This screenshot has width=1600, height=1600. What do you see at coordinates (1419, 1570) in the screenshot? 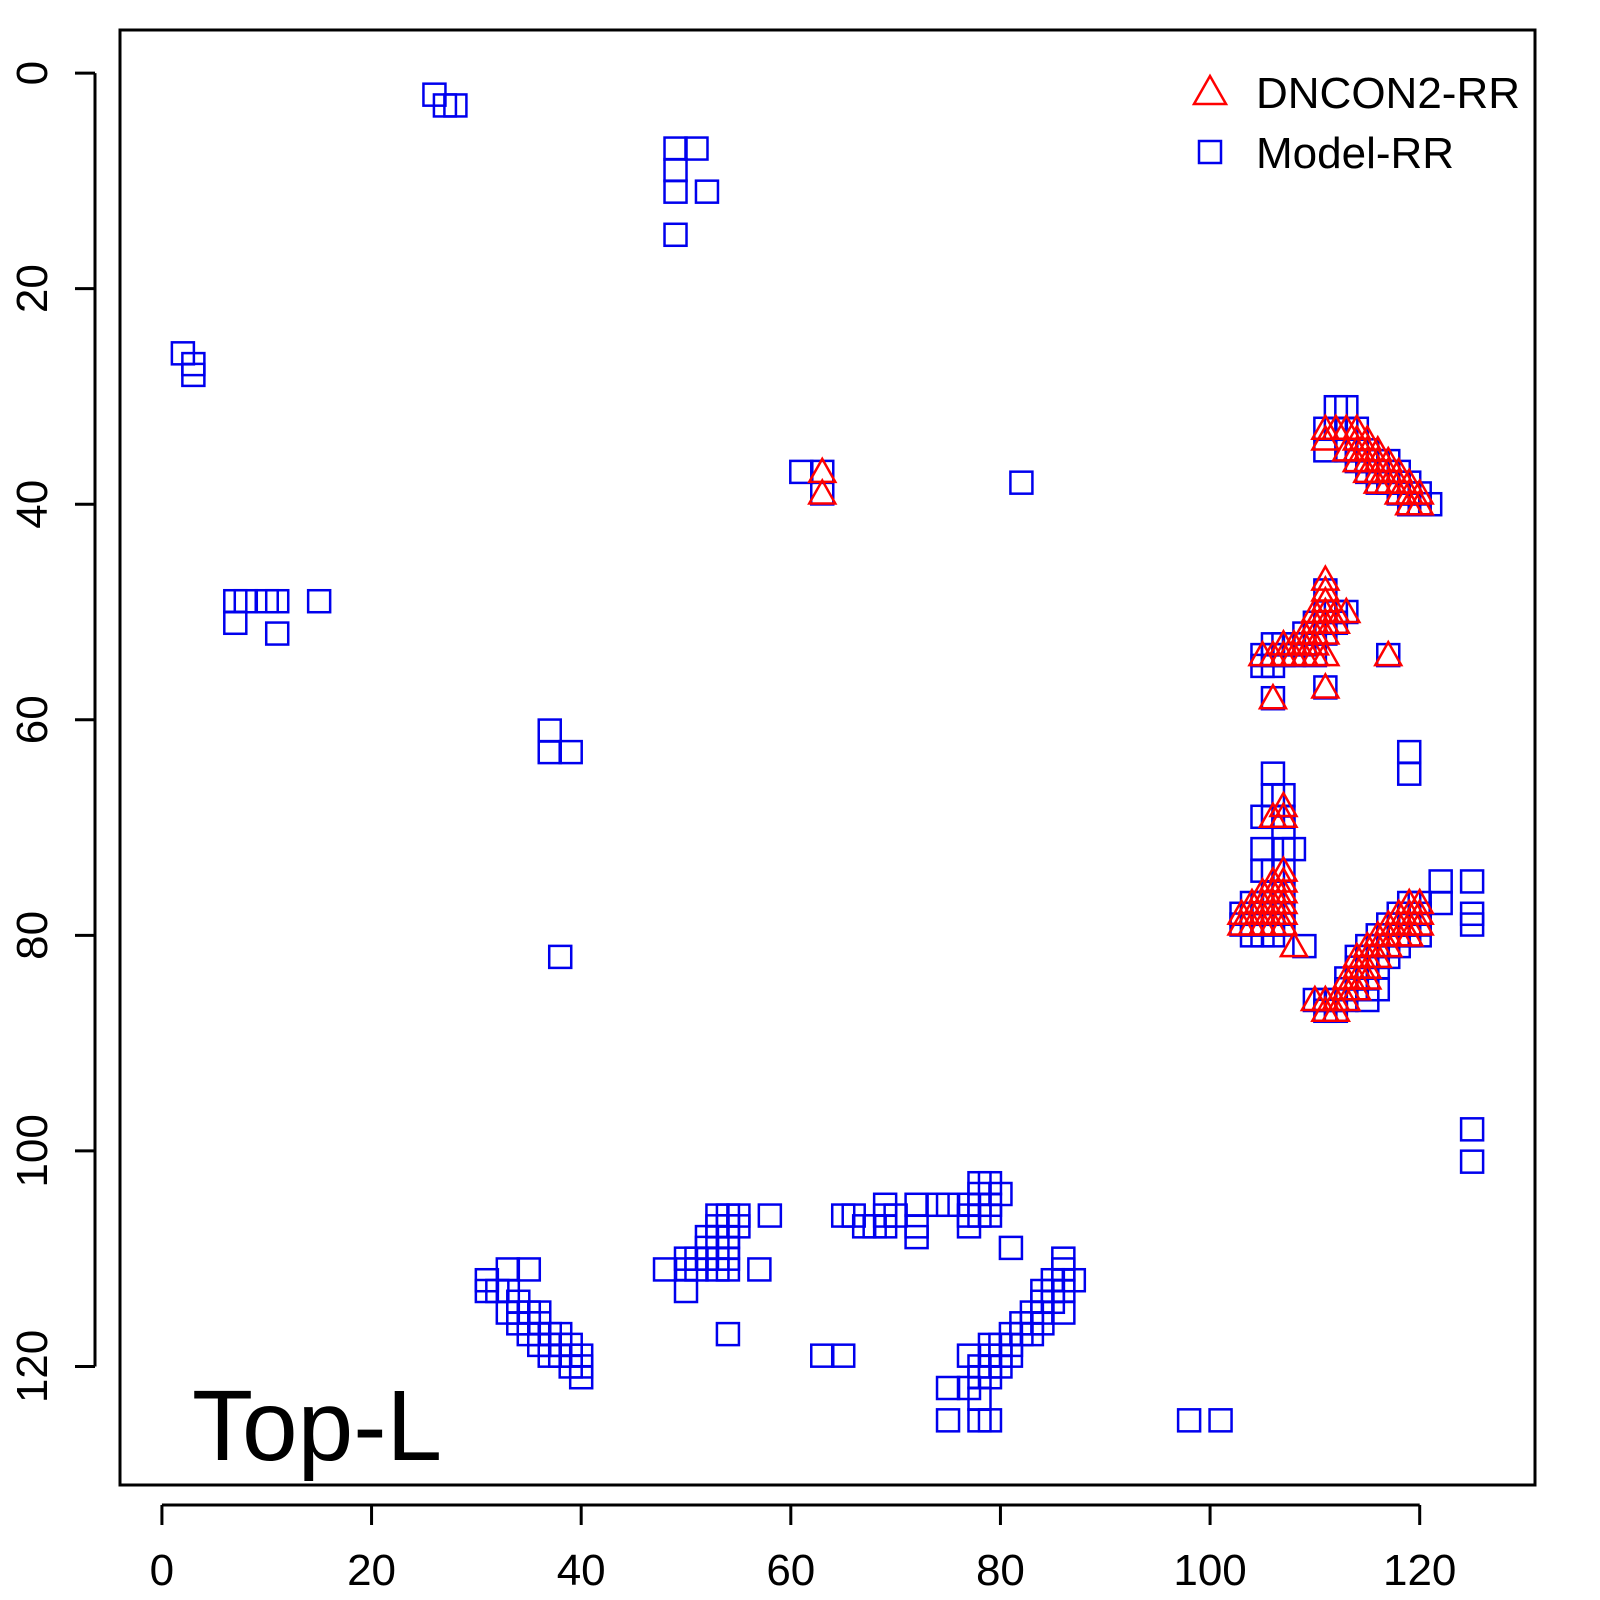
I see `x-tick-label: 120` at bounding box center [1419, 1570].